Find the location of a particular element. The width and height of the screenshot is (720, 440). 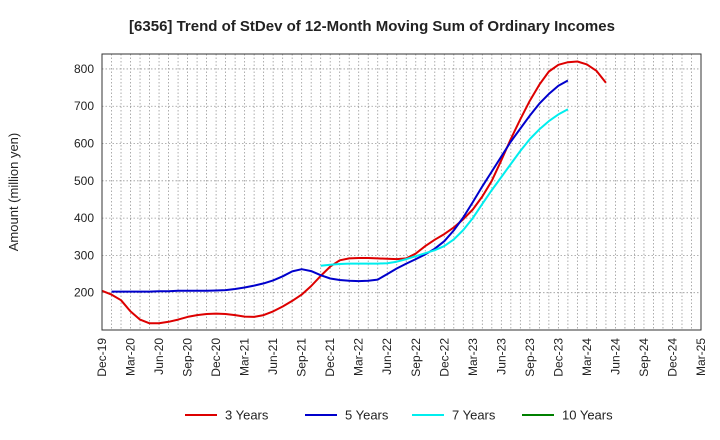

y-tick-label: 700 is located at coordinates (84, 106).